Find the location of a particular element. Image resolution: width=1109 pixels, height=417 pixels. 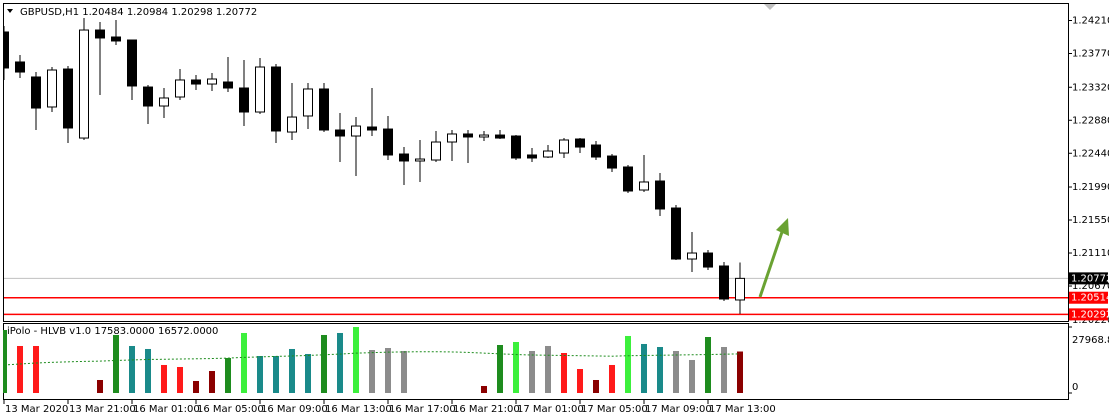

indicator-value: 16572.0000 is located at coordinates (188, 331).